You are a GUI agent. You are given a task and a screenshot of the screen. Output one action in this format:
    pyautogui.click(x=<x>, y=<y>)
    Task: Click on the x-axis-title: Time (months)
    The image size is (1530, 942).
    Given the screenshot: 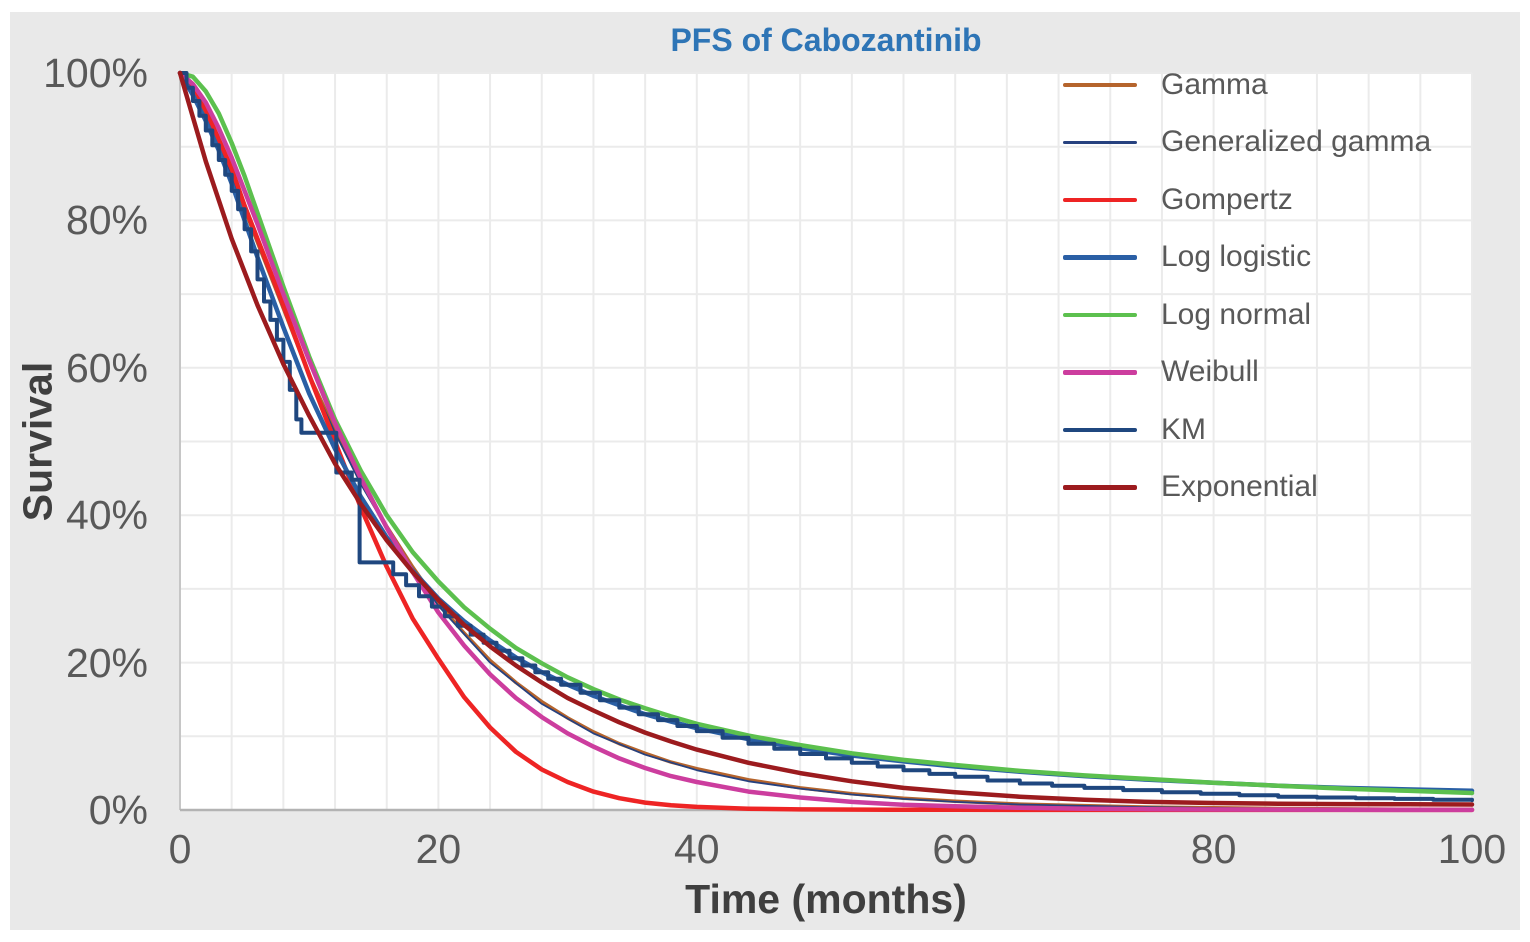 What is the action you would take?
    pyautogui.click(x=826, y=899)
    